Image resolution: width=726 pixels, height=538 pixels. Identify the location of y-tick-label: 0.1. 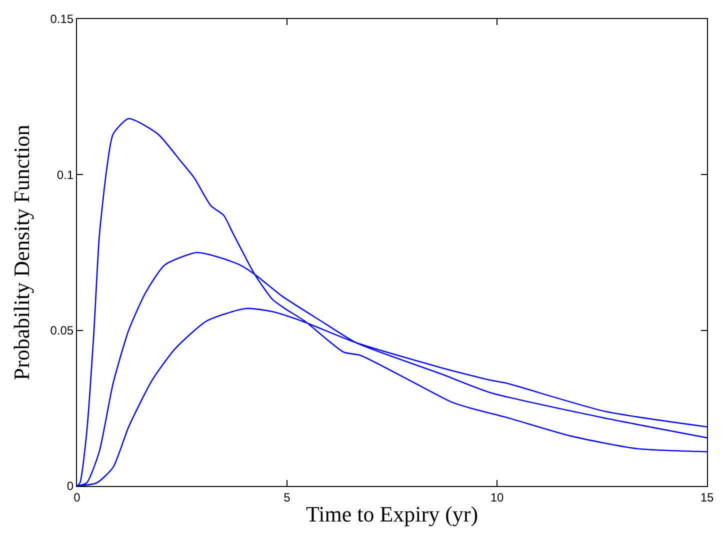
(65, 175).